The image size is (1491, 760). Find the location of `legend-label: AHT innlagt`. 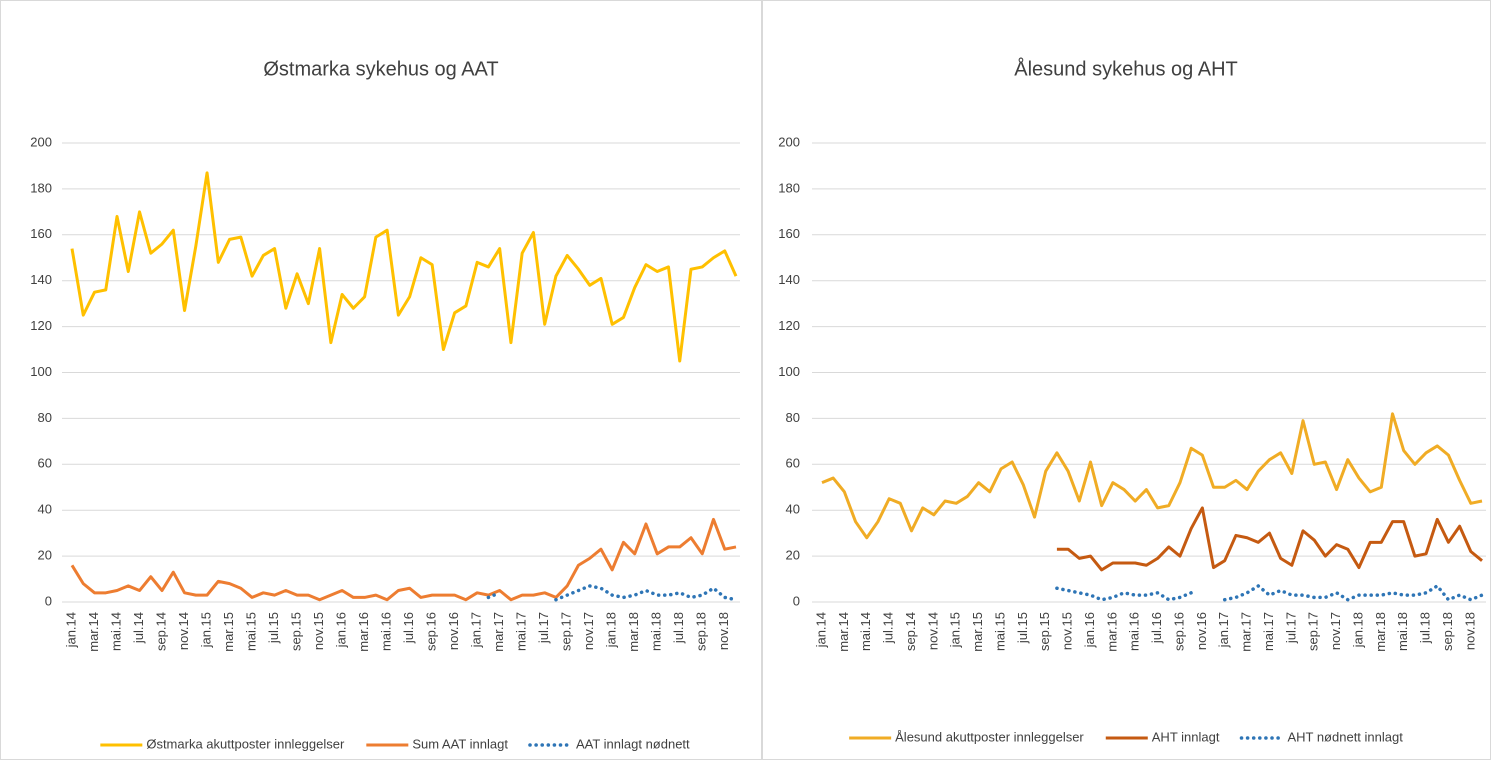

legend-label: AHT innlagt is located at coordinates (1186, 736).